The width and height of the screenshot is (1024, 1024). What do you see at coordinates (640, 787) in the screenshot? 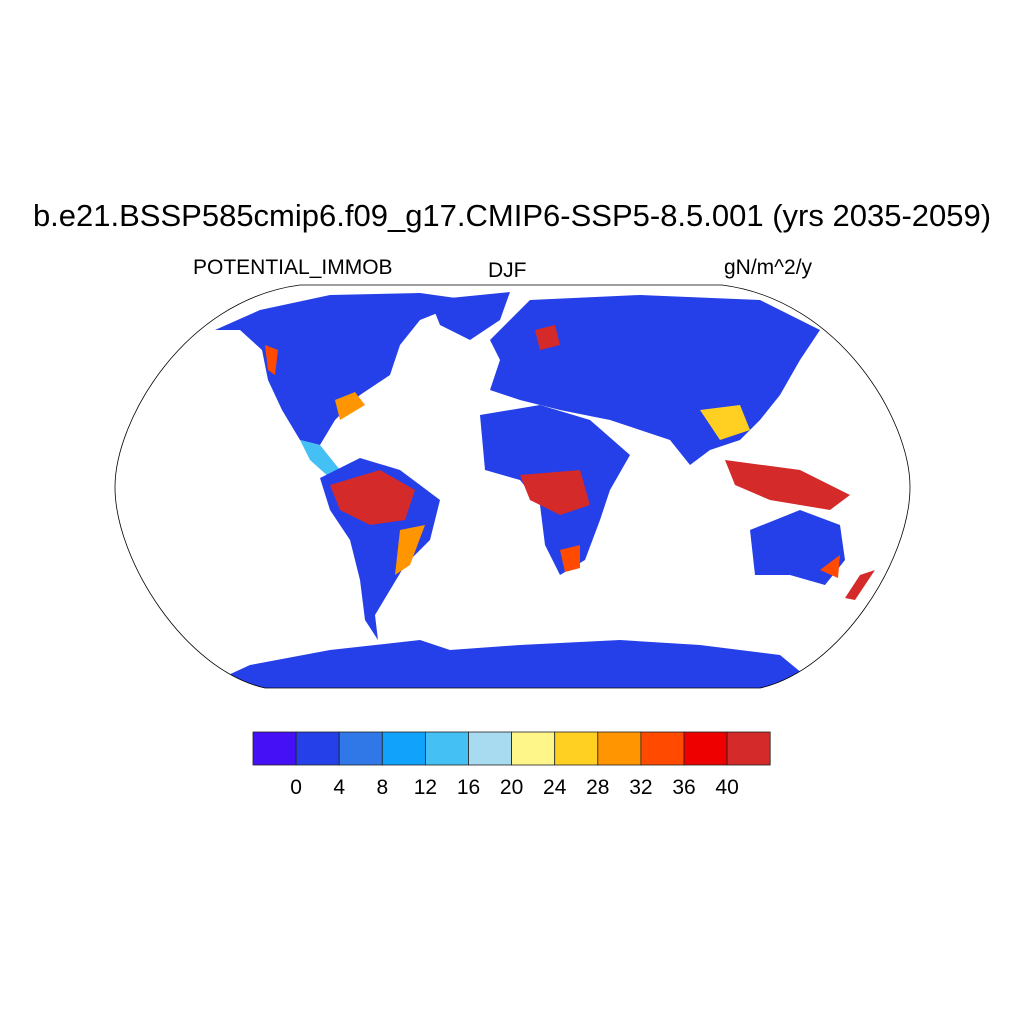
I see `colorbar-label: 32` at bounding box center [640, 787].